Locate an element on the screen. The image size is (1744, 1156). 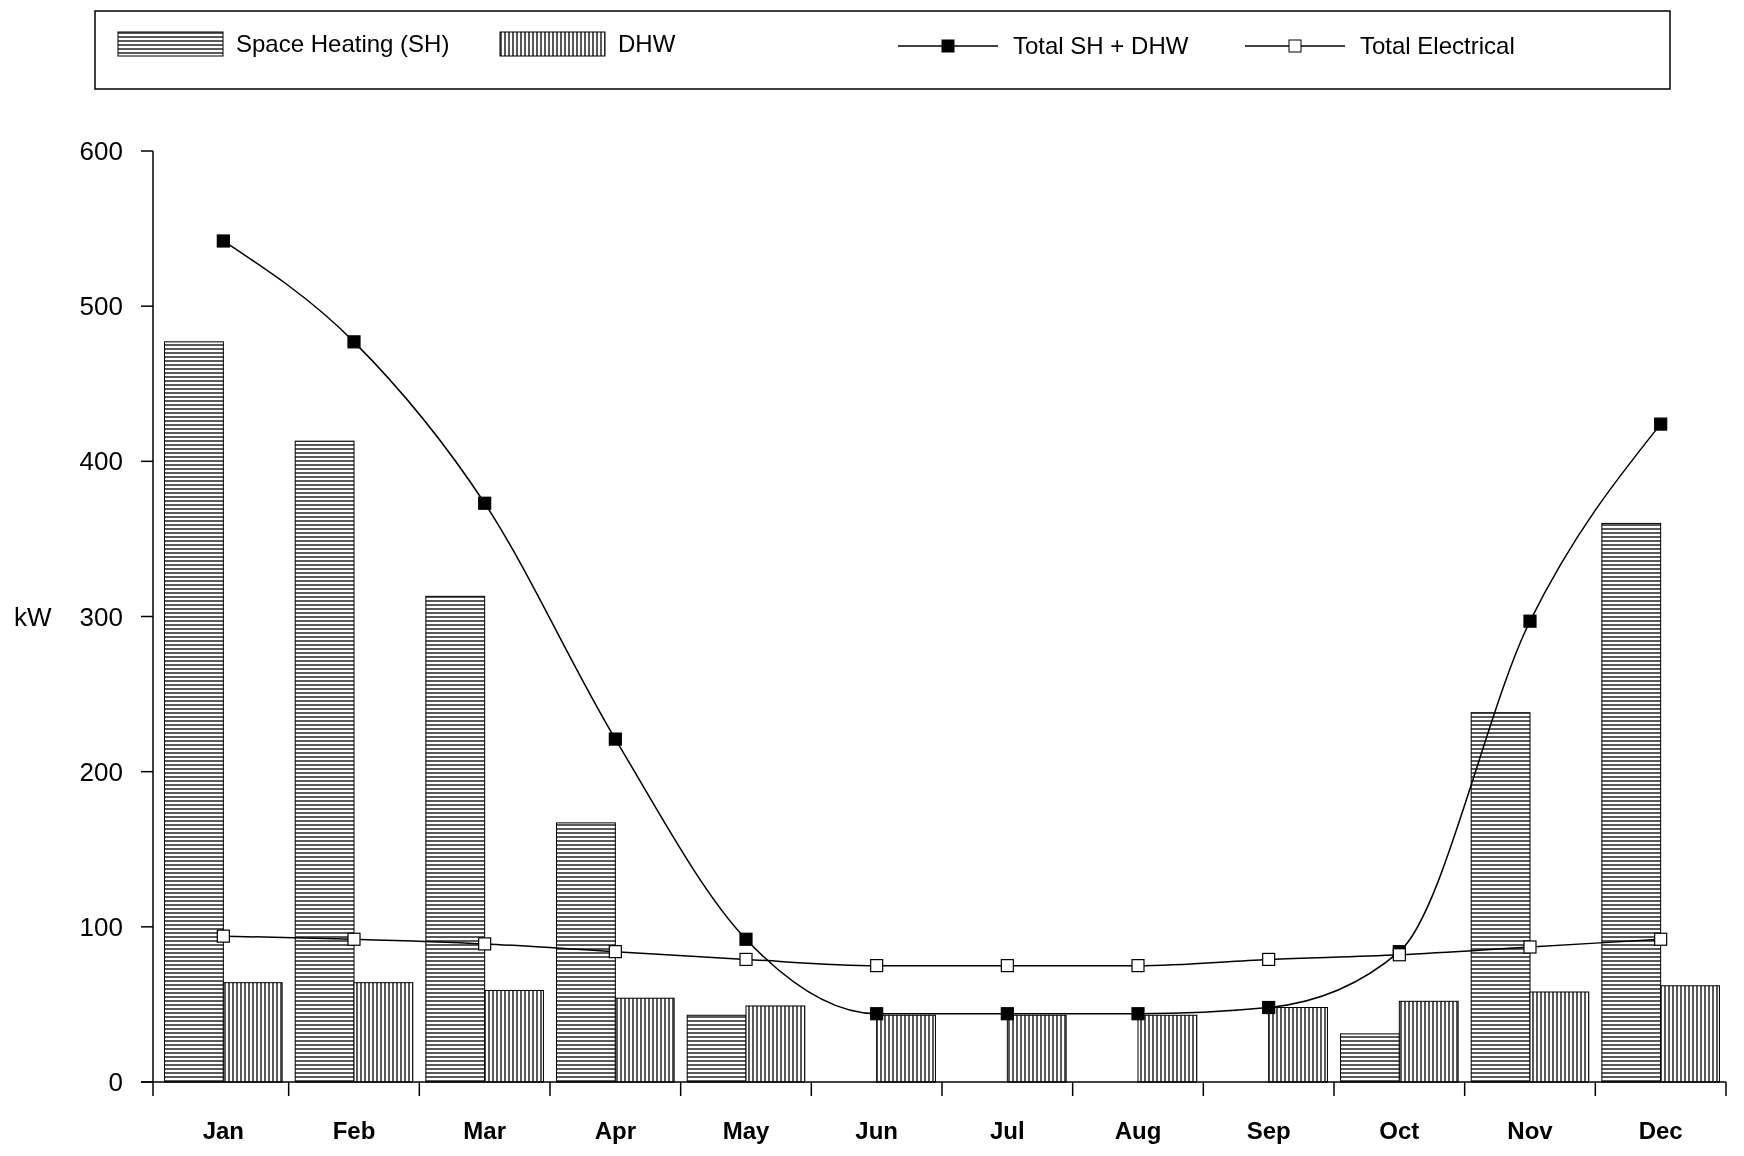
y-tick-label: 0 is located at coordinates (115, 1082).